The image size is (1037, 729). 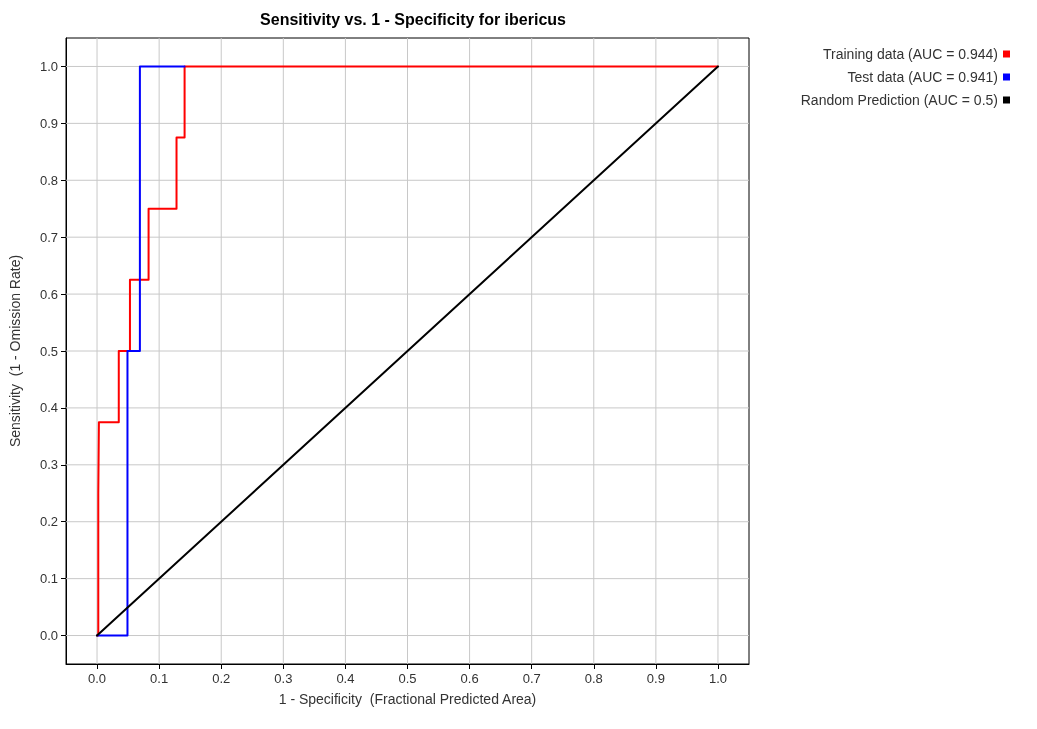 What do you see at coordinates (407, 699) in the screenshot?
I see `x-axis-title: 1 - Specificity (Fractional Predicted Area)` at bounding box center [407, 699].